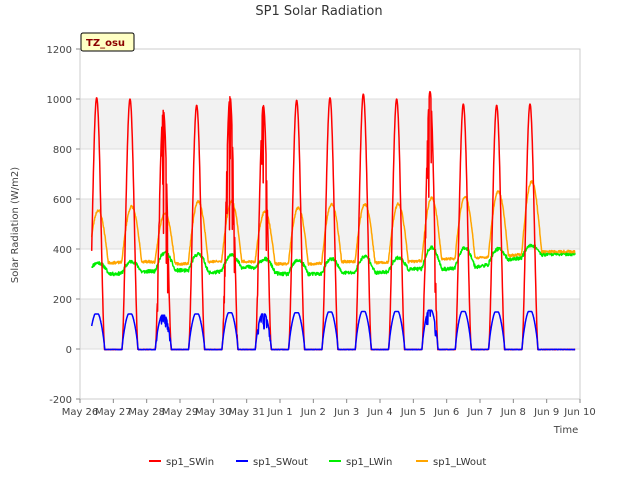  I want to click on legend-label-sp1_SWin: sp1_SWin, so click(190, 462).